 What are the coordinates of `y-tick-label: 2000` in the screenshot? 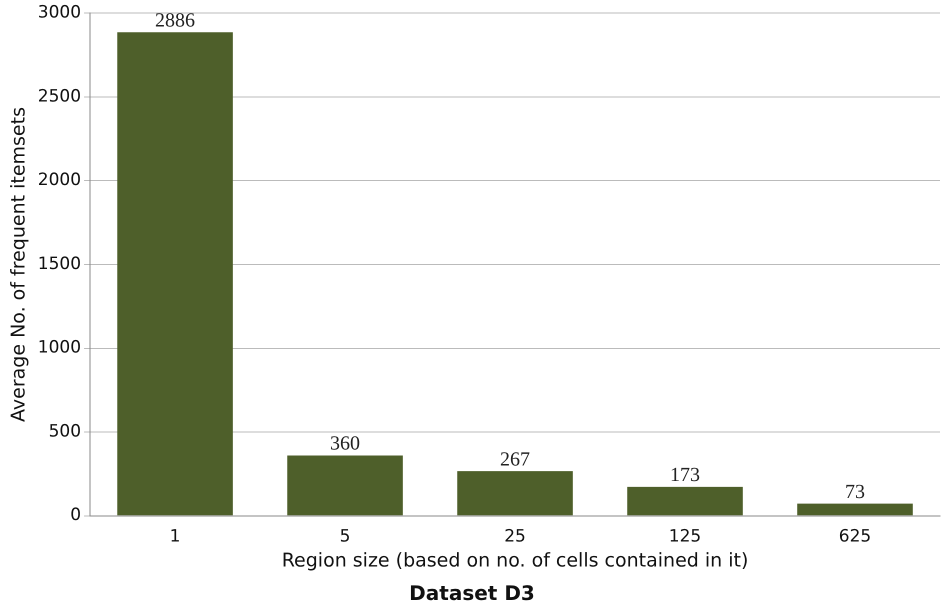 It's located at (60, 180).